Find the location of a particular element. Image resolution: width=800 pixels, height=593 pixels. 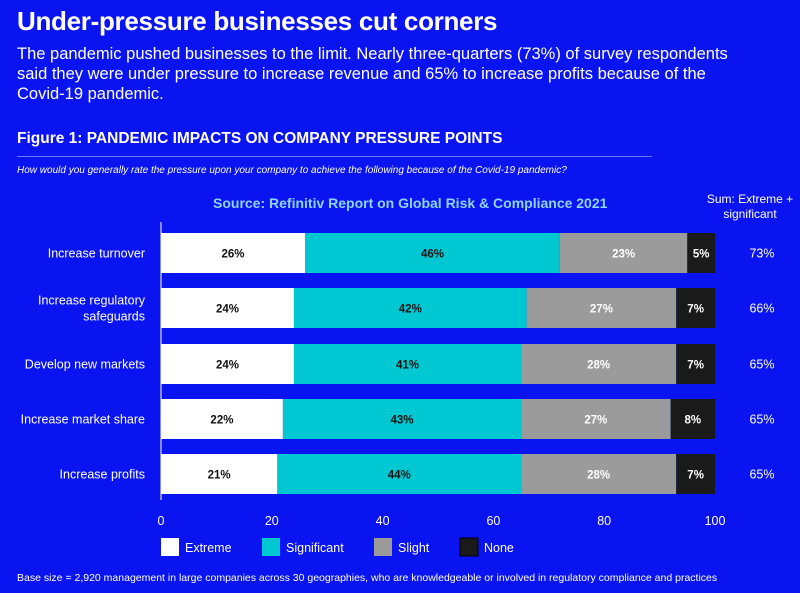

data-label-significant: 42% is located at coordinates (410, 310).